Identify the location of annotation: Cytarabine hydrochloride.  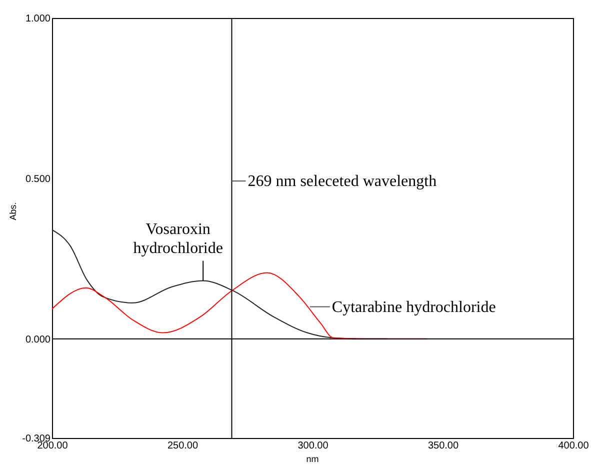
(414, 307).